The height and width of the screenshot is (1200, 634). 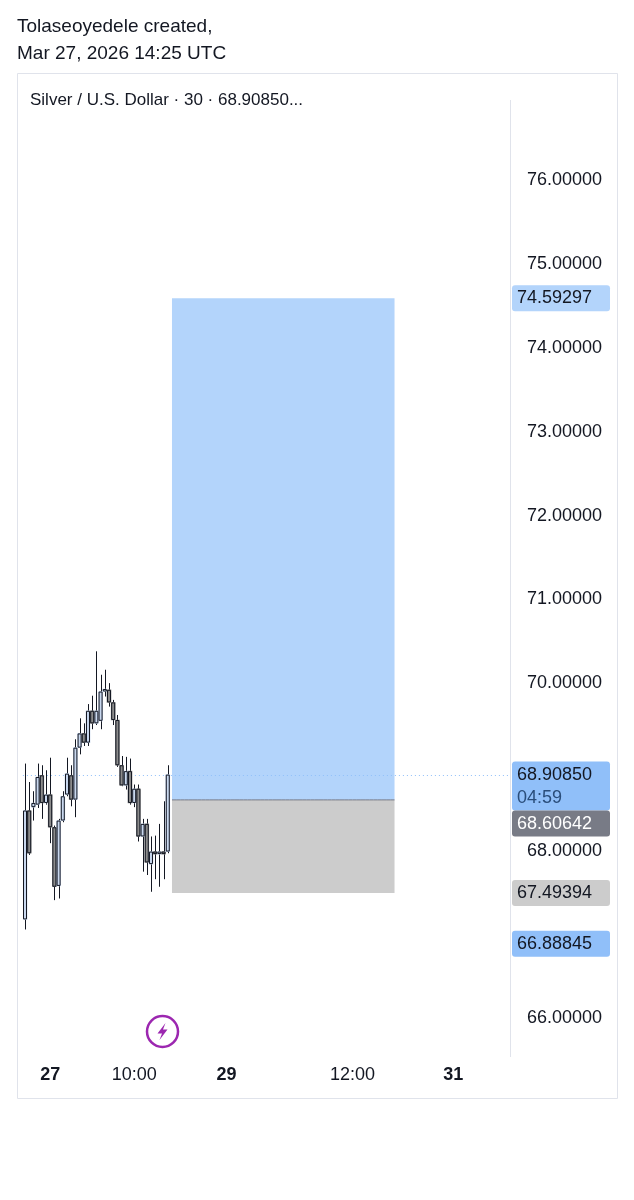 What do you see at coordinates (555, 822) in the screenshot?
I see `text: 68.60642` at bounding box center [555, 822].